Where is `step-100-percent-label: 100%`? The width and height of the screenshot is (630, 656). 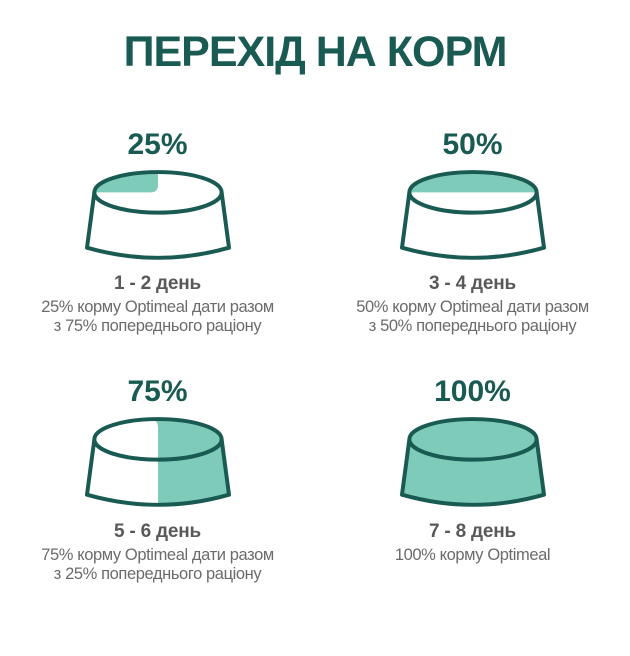 step-100-percent-label: 100% is located at coordinates (472, 392).